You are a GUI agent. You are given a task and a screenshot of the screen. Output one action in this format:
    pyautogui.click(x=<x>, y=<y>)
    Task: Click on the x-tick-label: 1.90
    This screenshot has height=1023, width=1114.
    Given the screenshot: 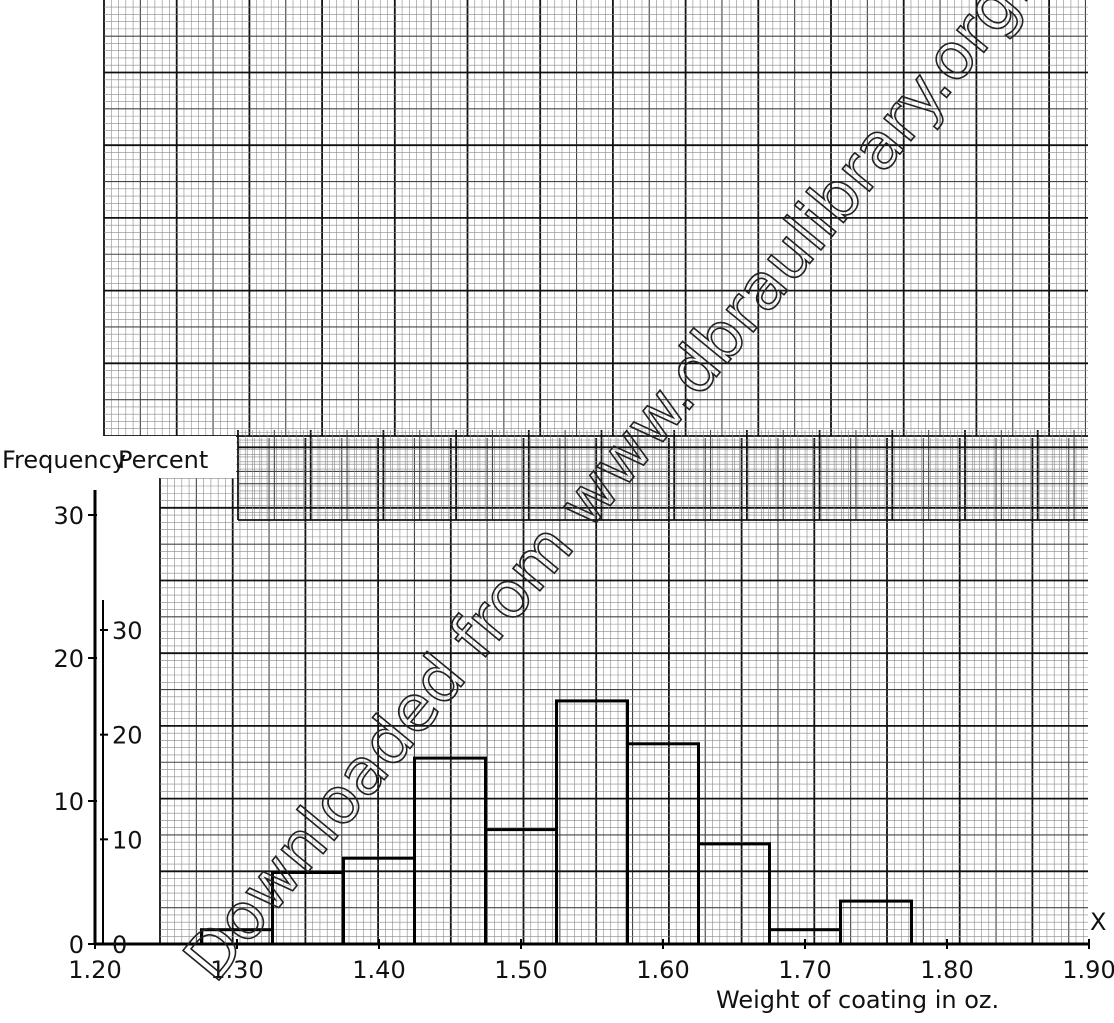 What is the action you would take?
    pyautogui.click(x=1088, y=970)
    